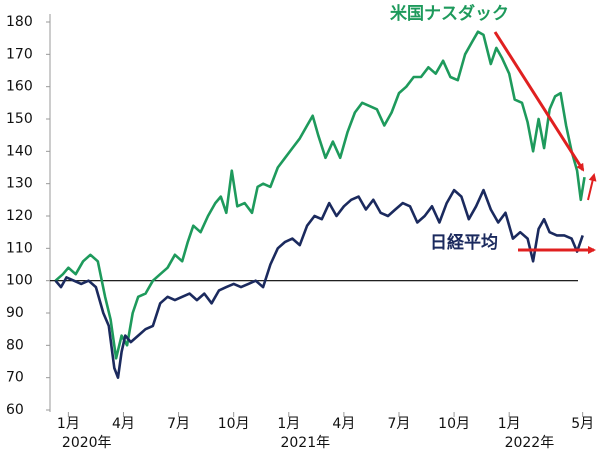 The width and height of the screenshot is (600, 454). Describe the element at coordinates (19, 281) in the screenshot. I see `y-tick-label: 100` at that location.